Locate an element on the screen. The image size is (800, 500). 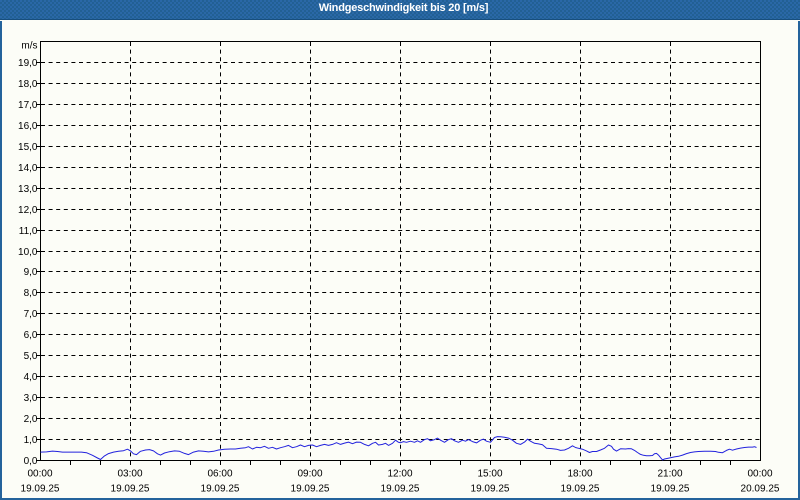
svg-text: 1,0 is located at coordinates (31, 440).